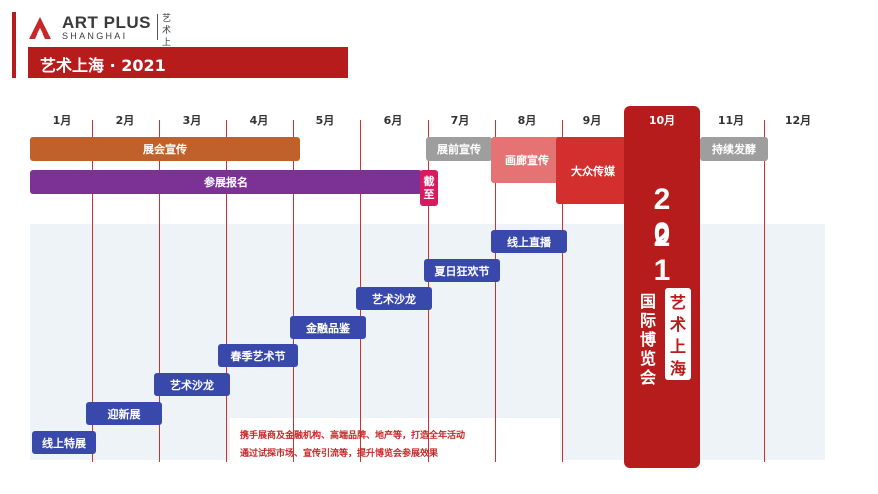  I want to click on month-label: 4月, so click(259, 120).